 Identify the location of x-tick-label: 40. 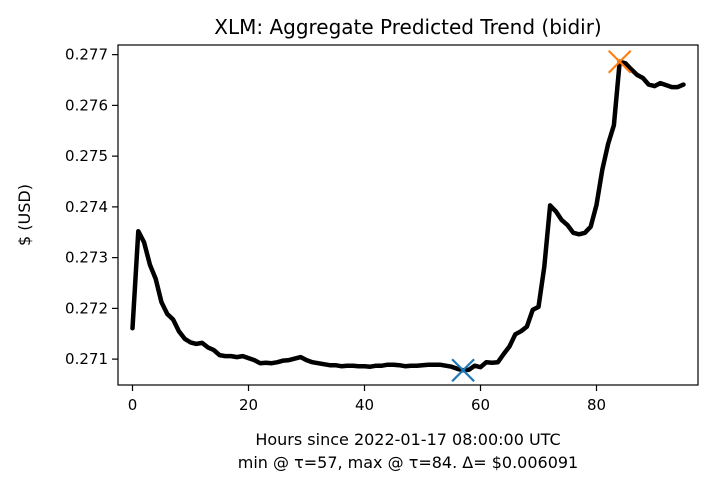
(364, 405).